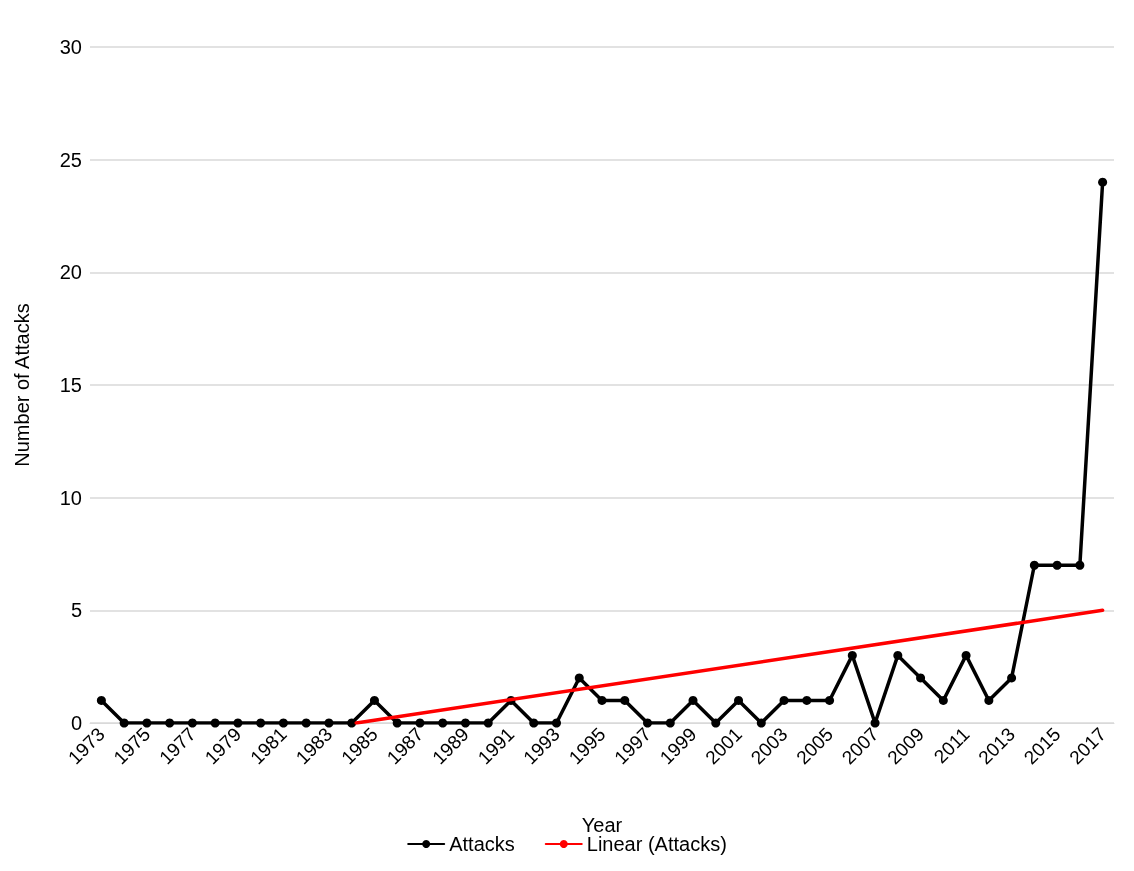 The height and width of the screenshot is (871, 1134). I want to click on y-tick-label: 20, so click(70, 272).